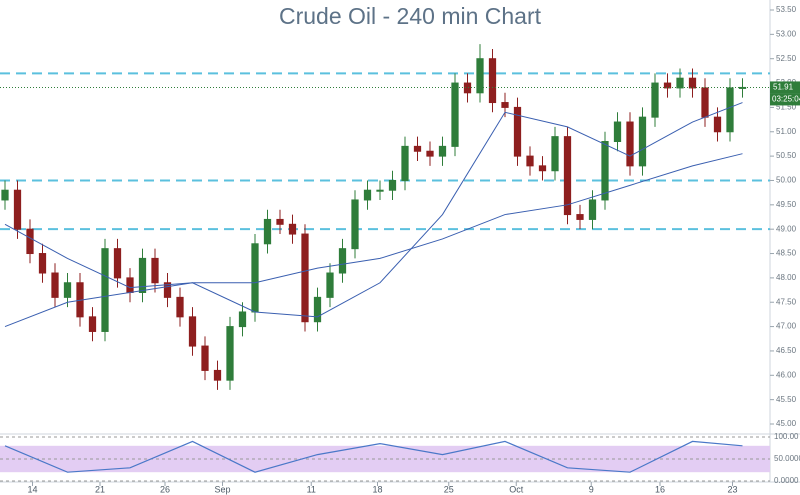 Image resolution: width=800 pixels, height=495 pixels. Describe the element at coordinates (786, 33) in the screenshot. I see `y-tick-label: 53.00` at that location.